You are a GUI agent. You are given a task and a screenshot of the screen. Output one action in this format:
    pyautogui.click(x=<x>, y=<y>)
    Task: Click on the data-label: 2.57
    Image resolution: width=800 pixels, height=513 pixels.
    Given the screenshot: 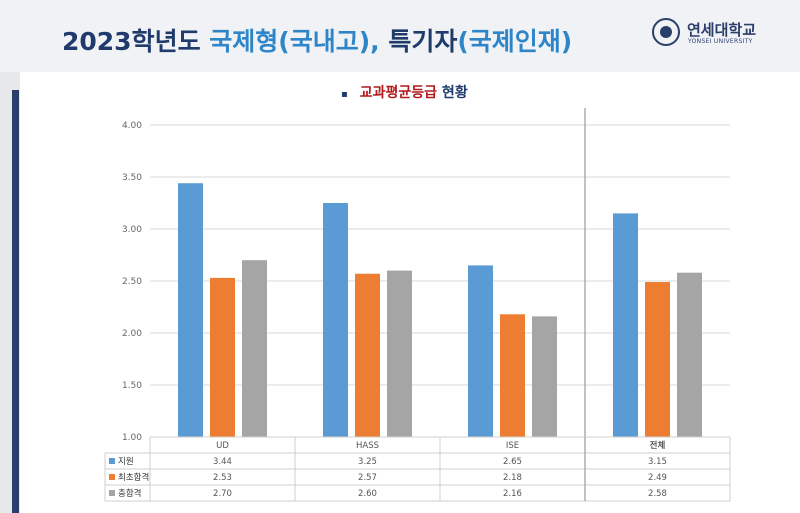 What is the action you would take?
    pyautogui.click(x=367, y=478)
    